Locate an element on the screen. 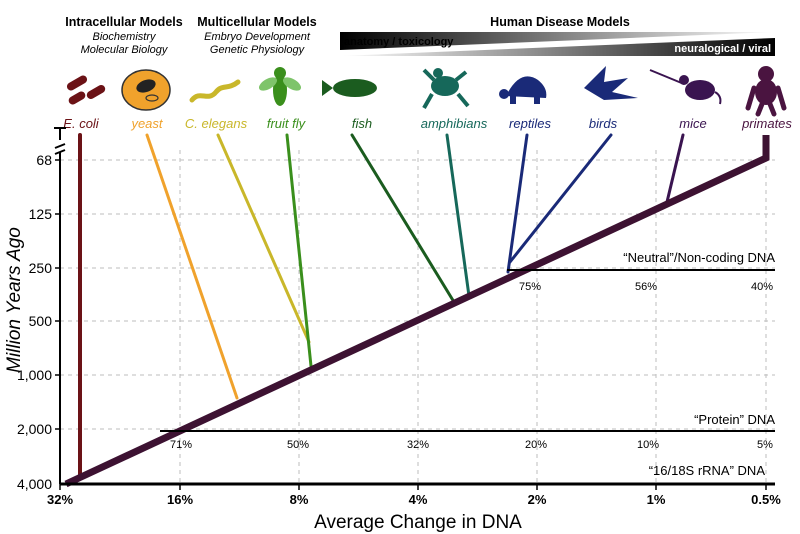  protein-tick-label: 10% is located at coordinates (648, 445).